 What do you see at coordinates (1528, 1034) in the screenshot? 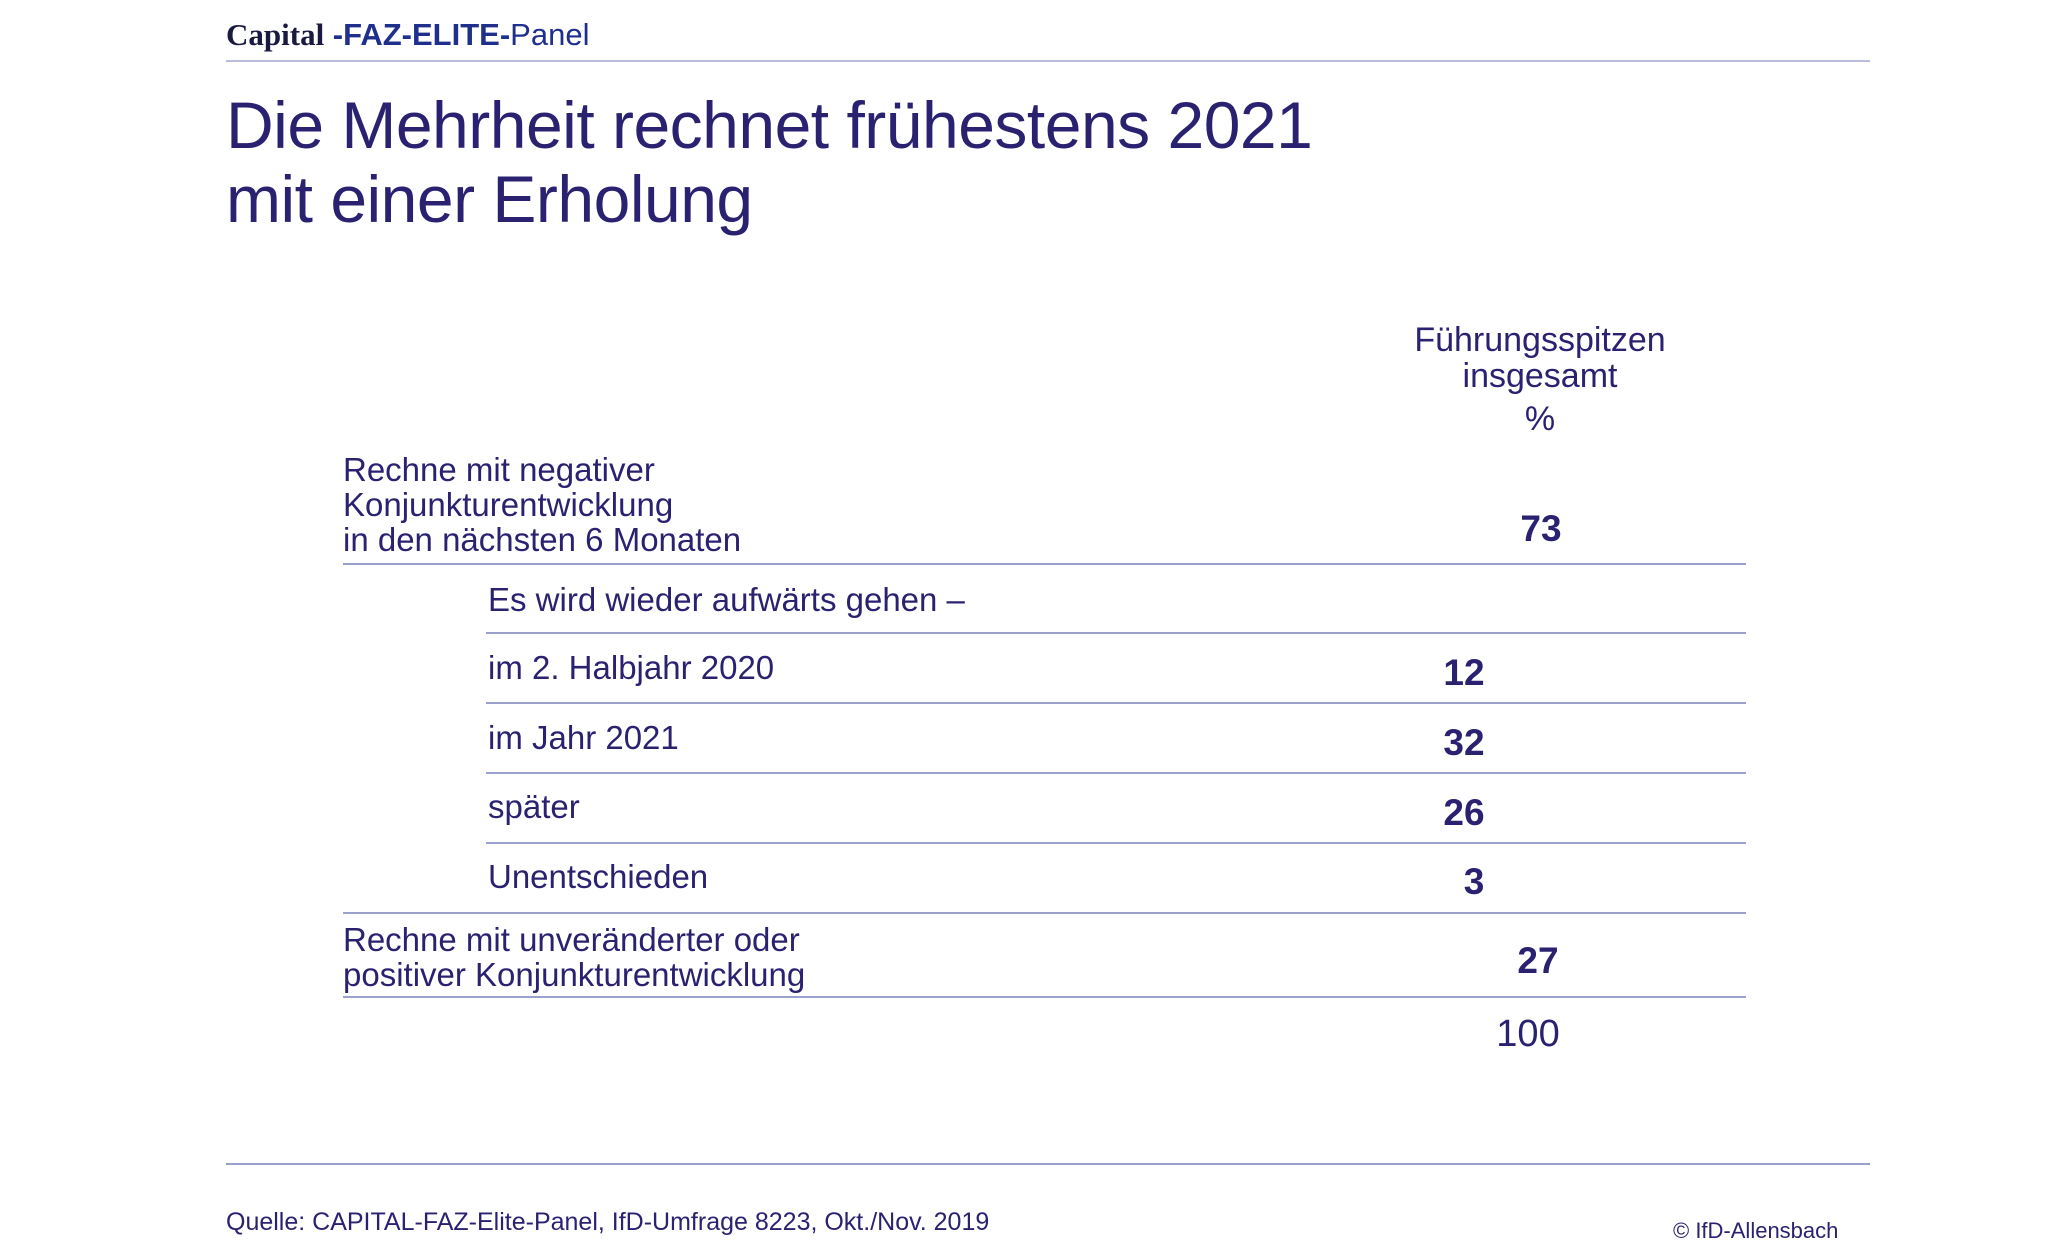
I see `table-total: 100` at bounding box center [1528, 1034].